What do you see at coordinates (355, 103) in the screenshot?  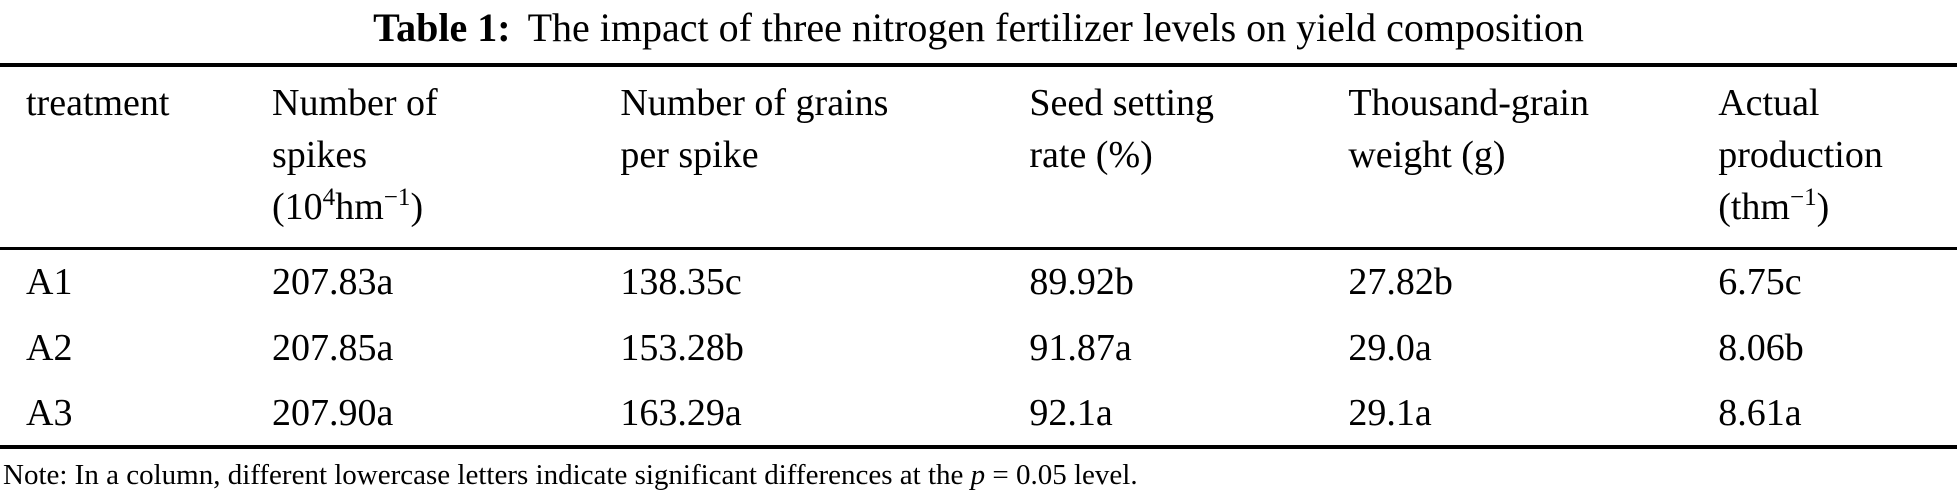 I see `header-line: Number of` at bounding box center [355, 103].